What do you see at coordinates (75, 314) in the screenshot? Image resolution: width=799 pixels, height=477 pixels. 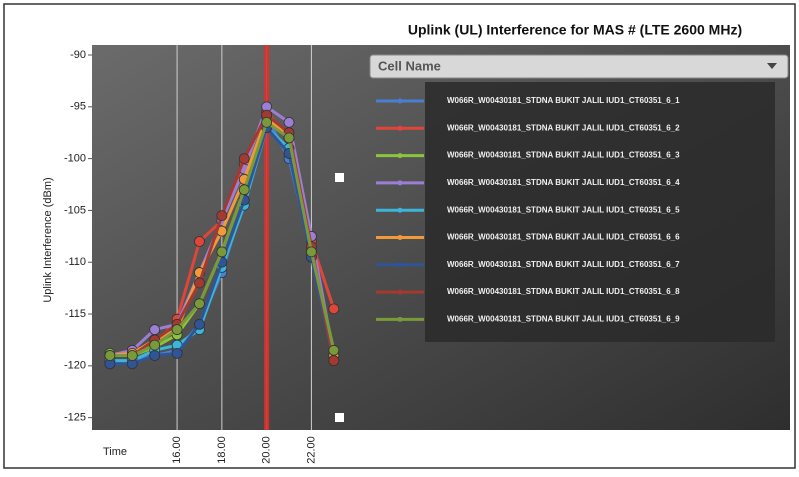 I see `y-tick-label: -115` at bounding box center [75, 314].